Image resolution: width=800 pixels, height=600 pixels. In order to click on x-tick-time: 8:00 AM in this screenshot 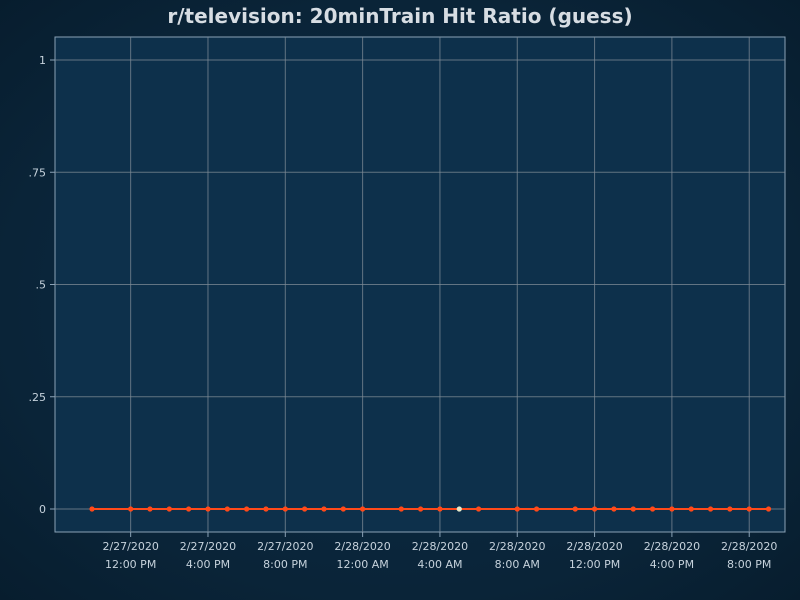, I will do `click(517, 564)`.